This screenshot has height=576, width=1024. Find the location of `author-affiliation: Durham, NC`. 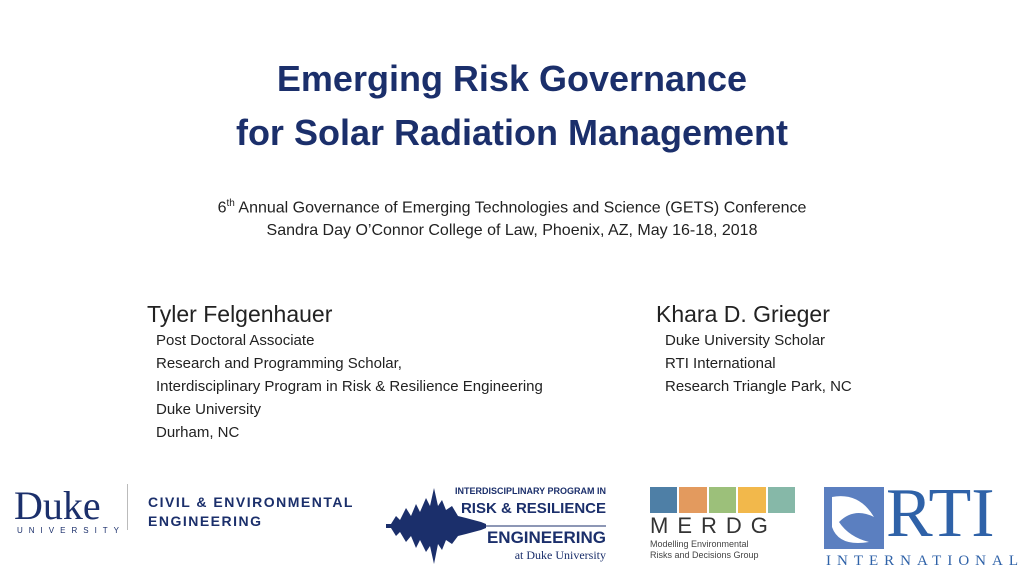

author-affiliation: Durham, NC is located at coordinates (198, 432).